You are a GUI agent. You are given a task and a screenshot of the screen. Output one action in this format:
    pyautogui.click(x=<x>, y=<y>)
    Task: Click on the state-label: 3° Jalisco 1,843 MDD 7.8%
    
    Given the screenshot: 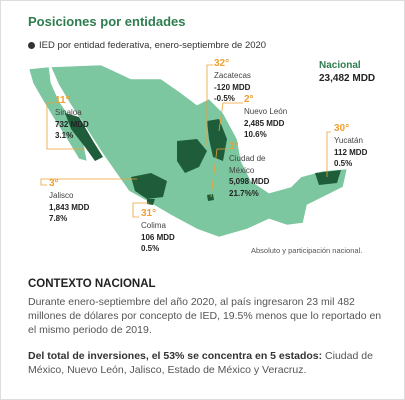 What is the action you would take?
    pyautogui.click(x=79, y=201)
    